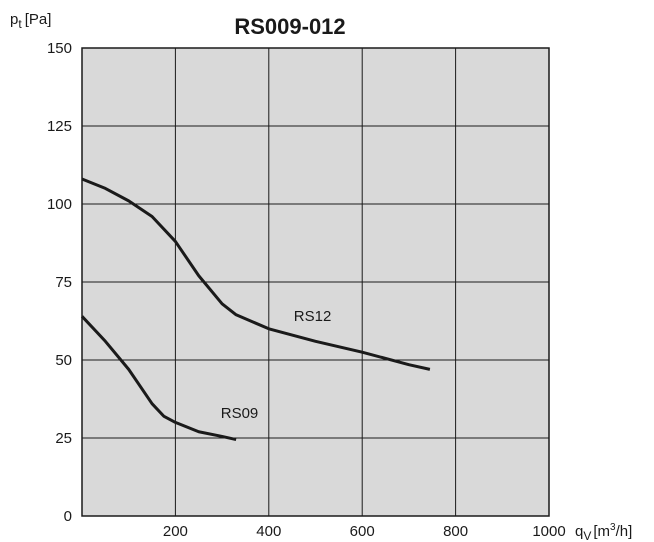 The width and height of the screenshot is (654, 542). Describe the element at coordinates (289, 26) in the screenshot. I see `chart-title: RS009-012` at that location.